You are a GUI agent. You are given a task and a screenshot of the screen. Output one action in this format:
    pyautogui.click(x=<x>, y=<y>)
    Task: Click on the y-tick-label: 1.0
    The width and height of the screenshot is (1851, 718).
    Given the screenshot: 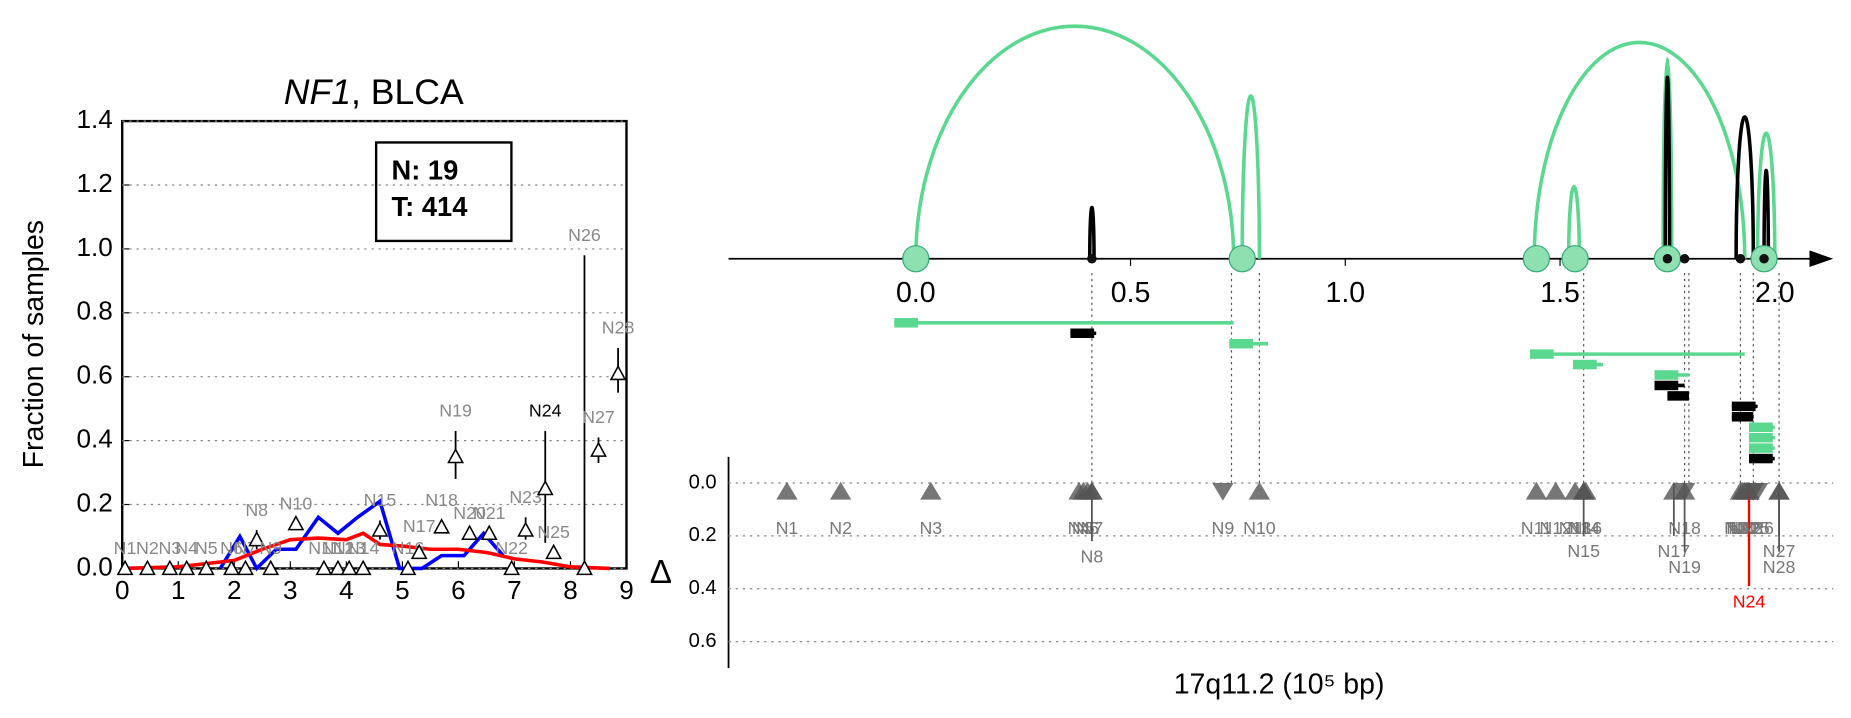 What is the action you would take?
    pyautogui.click(x=94, y=247)
    